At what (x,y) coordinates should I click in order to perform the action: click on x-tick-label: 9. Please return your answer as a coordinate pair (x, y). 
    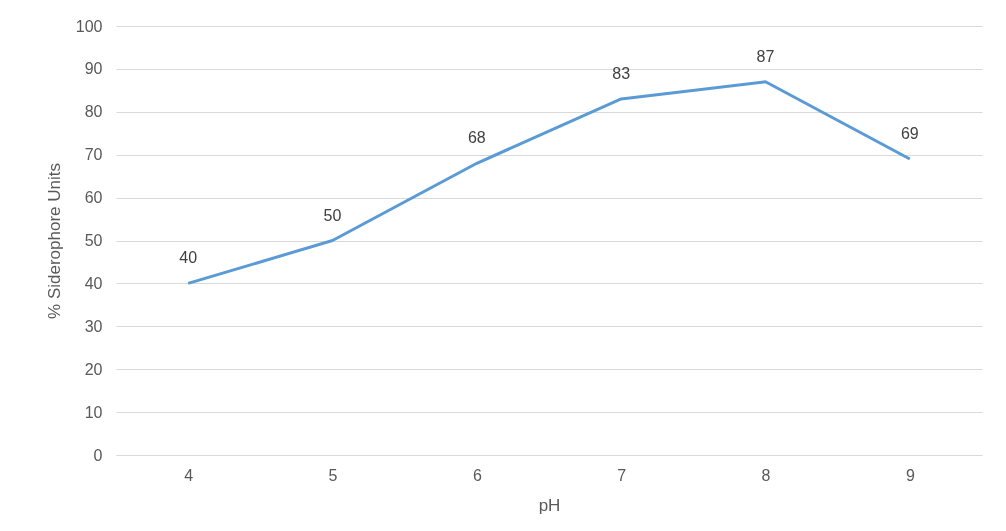
    Looking at the image, I should click on (910, 475).